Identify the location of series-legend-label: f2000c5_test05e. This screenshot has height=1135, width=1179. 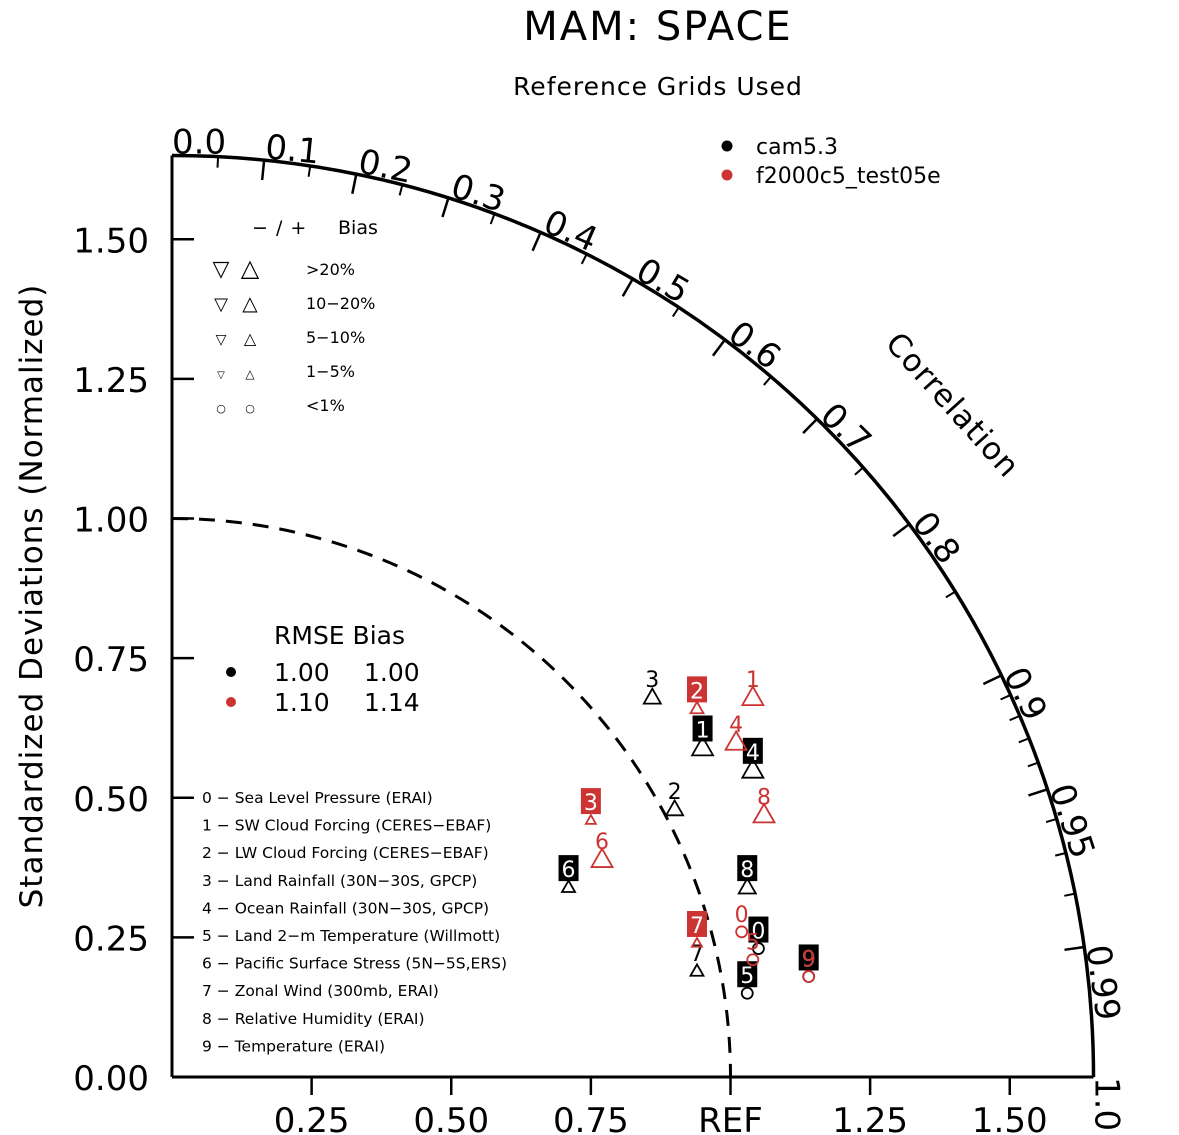
(848, 176).